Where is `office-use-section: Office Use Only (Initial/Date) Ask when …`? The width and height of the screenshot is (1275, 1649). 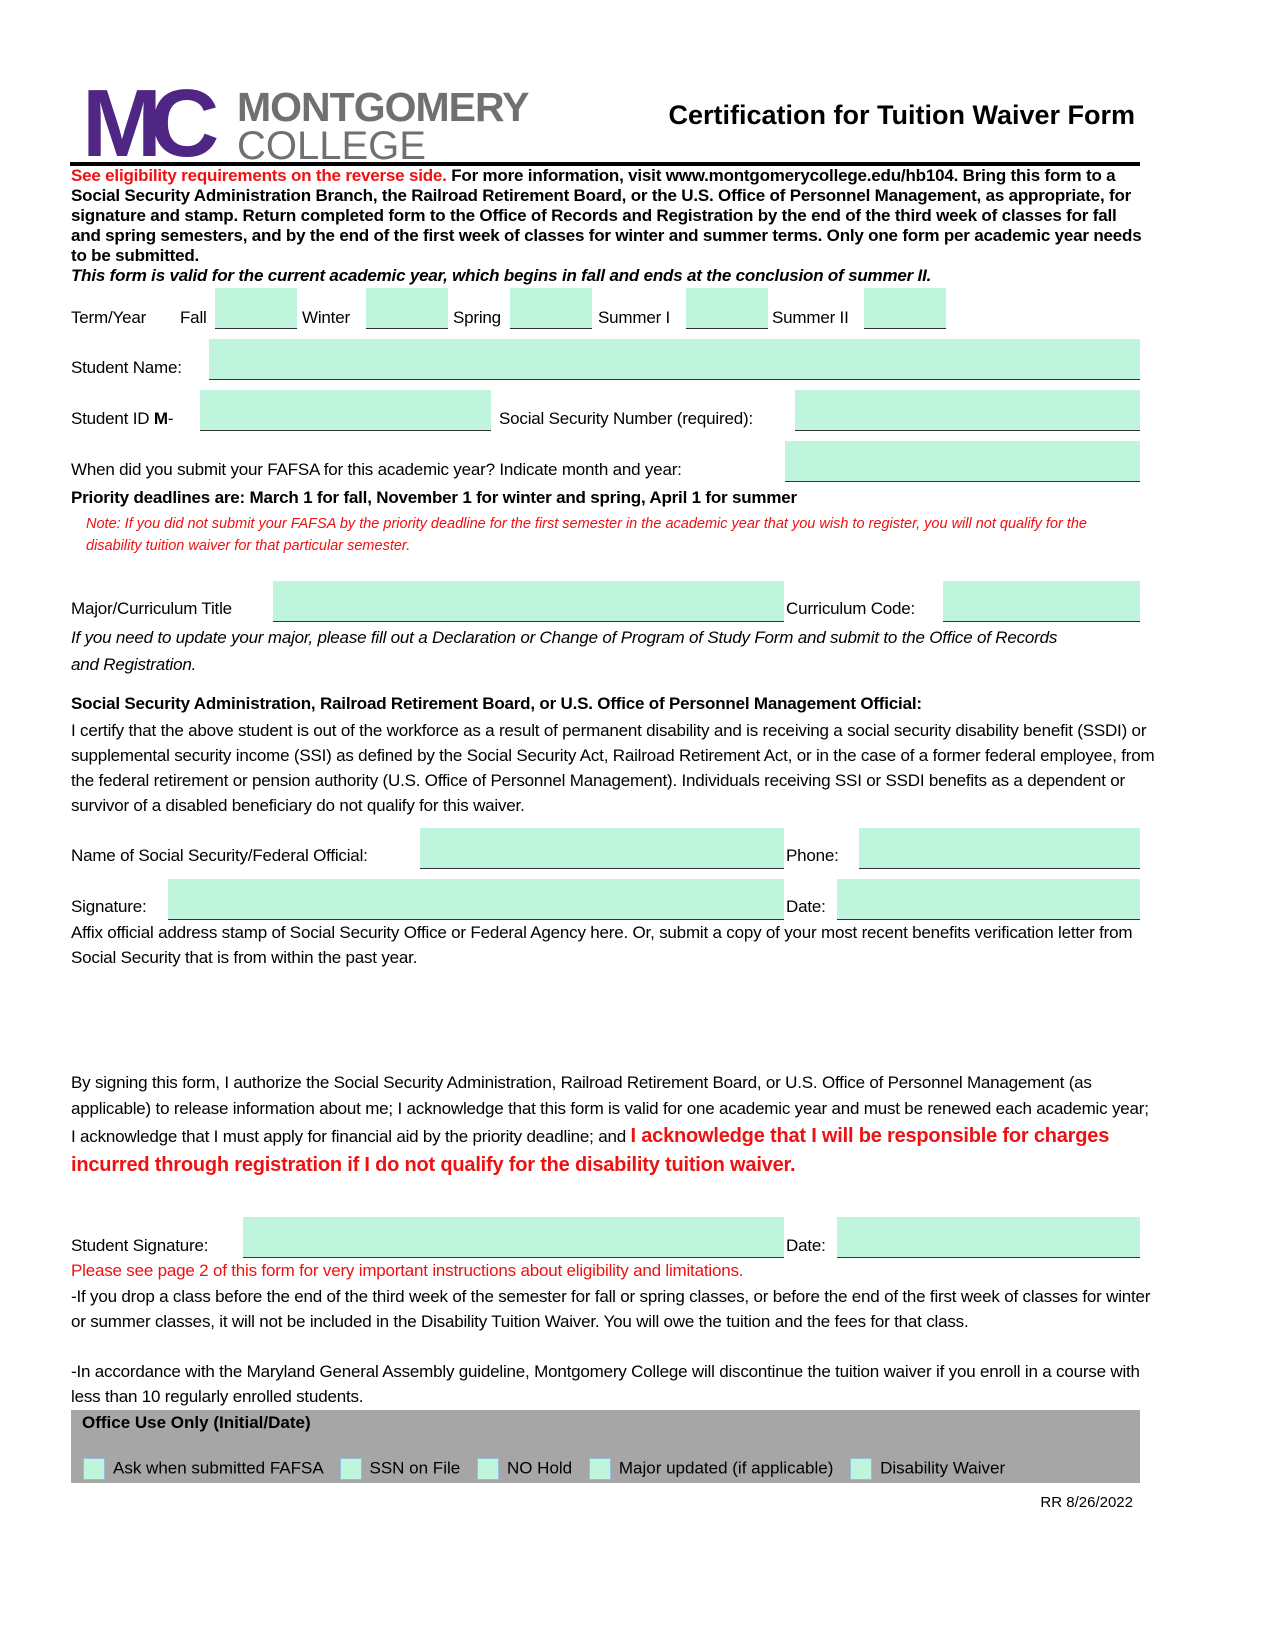
office-use-section: Office Use Only (Initial/Date) Ask when … is located at coordinates (605, 1446).